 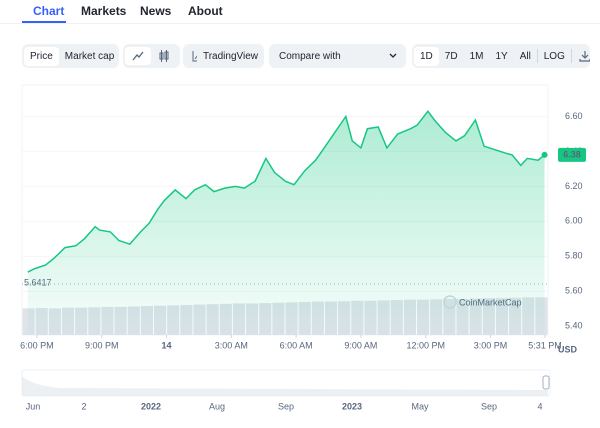 What do you see at coordinates (296, 345) in the screenshot?
I see `x-tick-label: 6:00 AM` at bounding box center [296, 345].